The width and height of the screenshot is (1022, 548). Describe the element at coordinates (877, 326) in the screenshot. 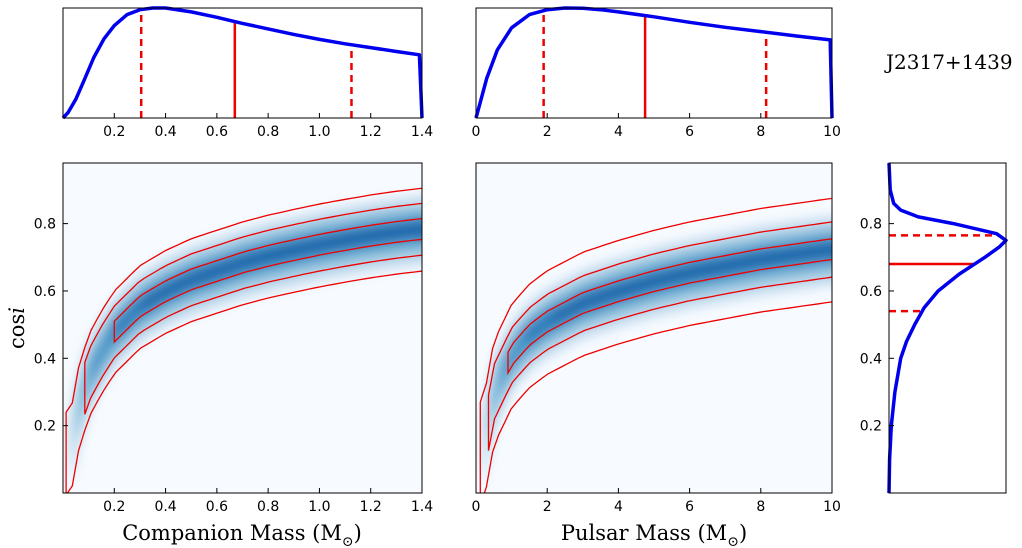

I see `cosi-marginal-ticks: 0.2 0.4 0.6 0.8` at that location.